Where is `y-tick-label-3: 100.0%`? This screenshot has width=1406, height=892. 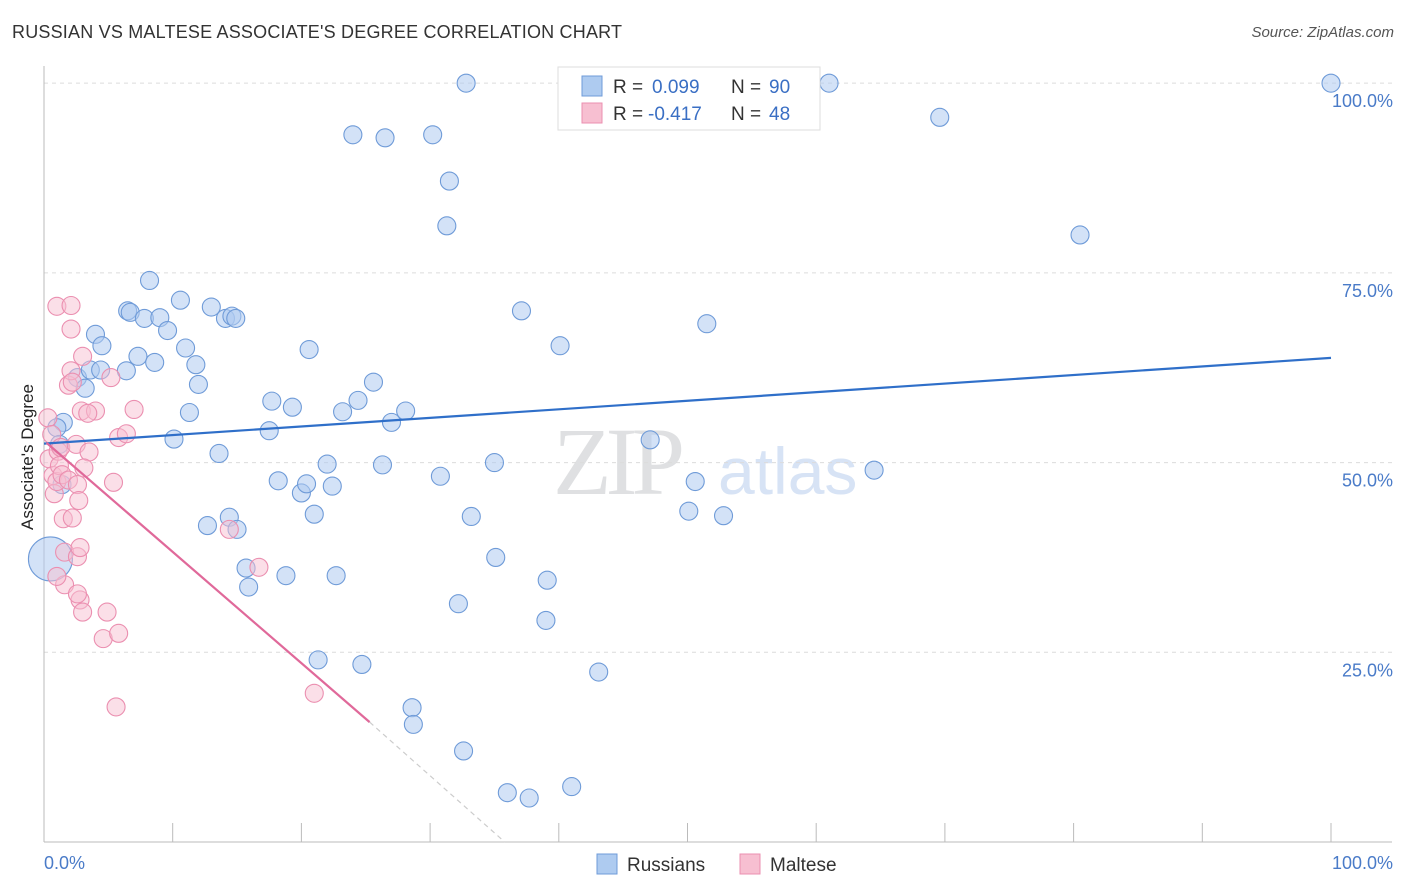 y-tick-label-3: 100.0% is located at coordinates (1362, 101).